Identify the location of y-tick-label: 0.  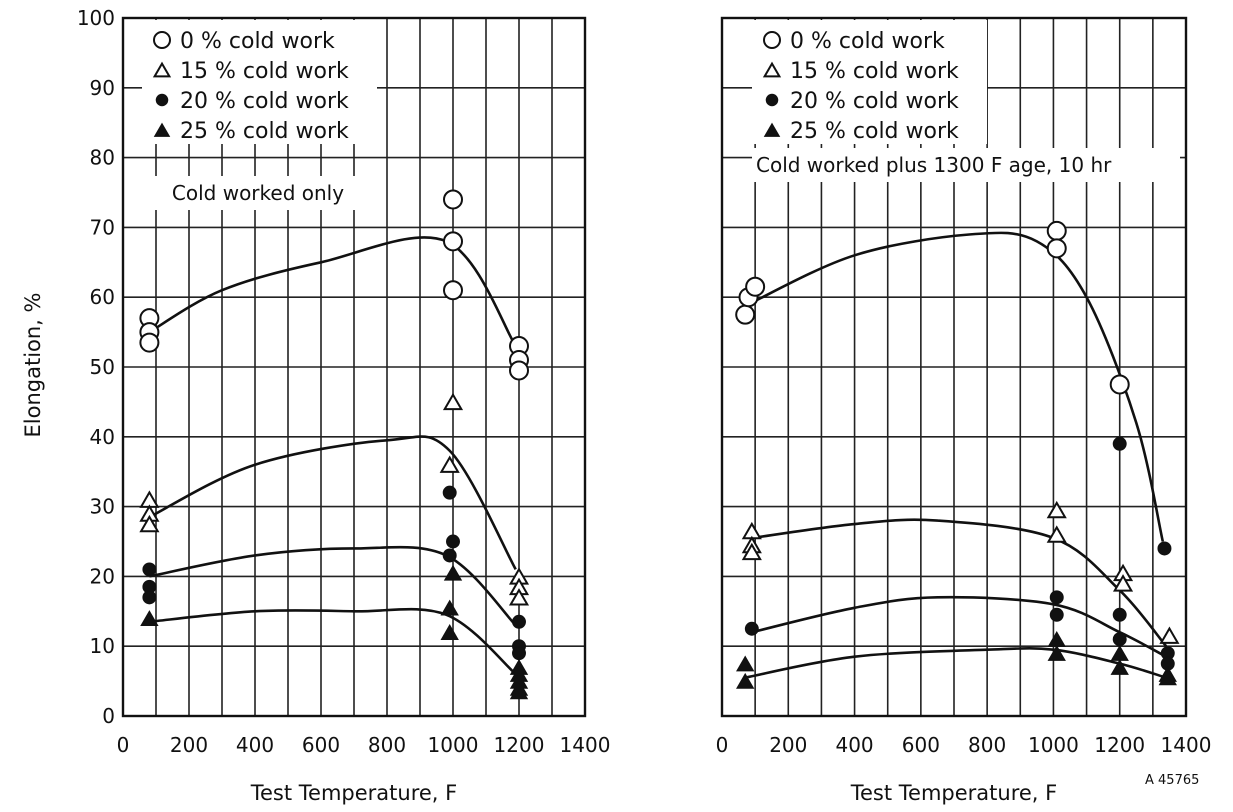
(108, 716).